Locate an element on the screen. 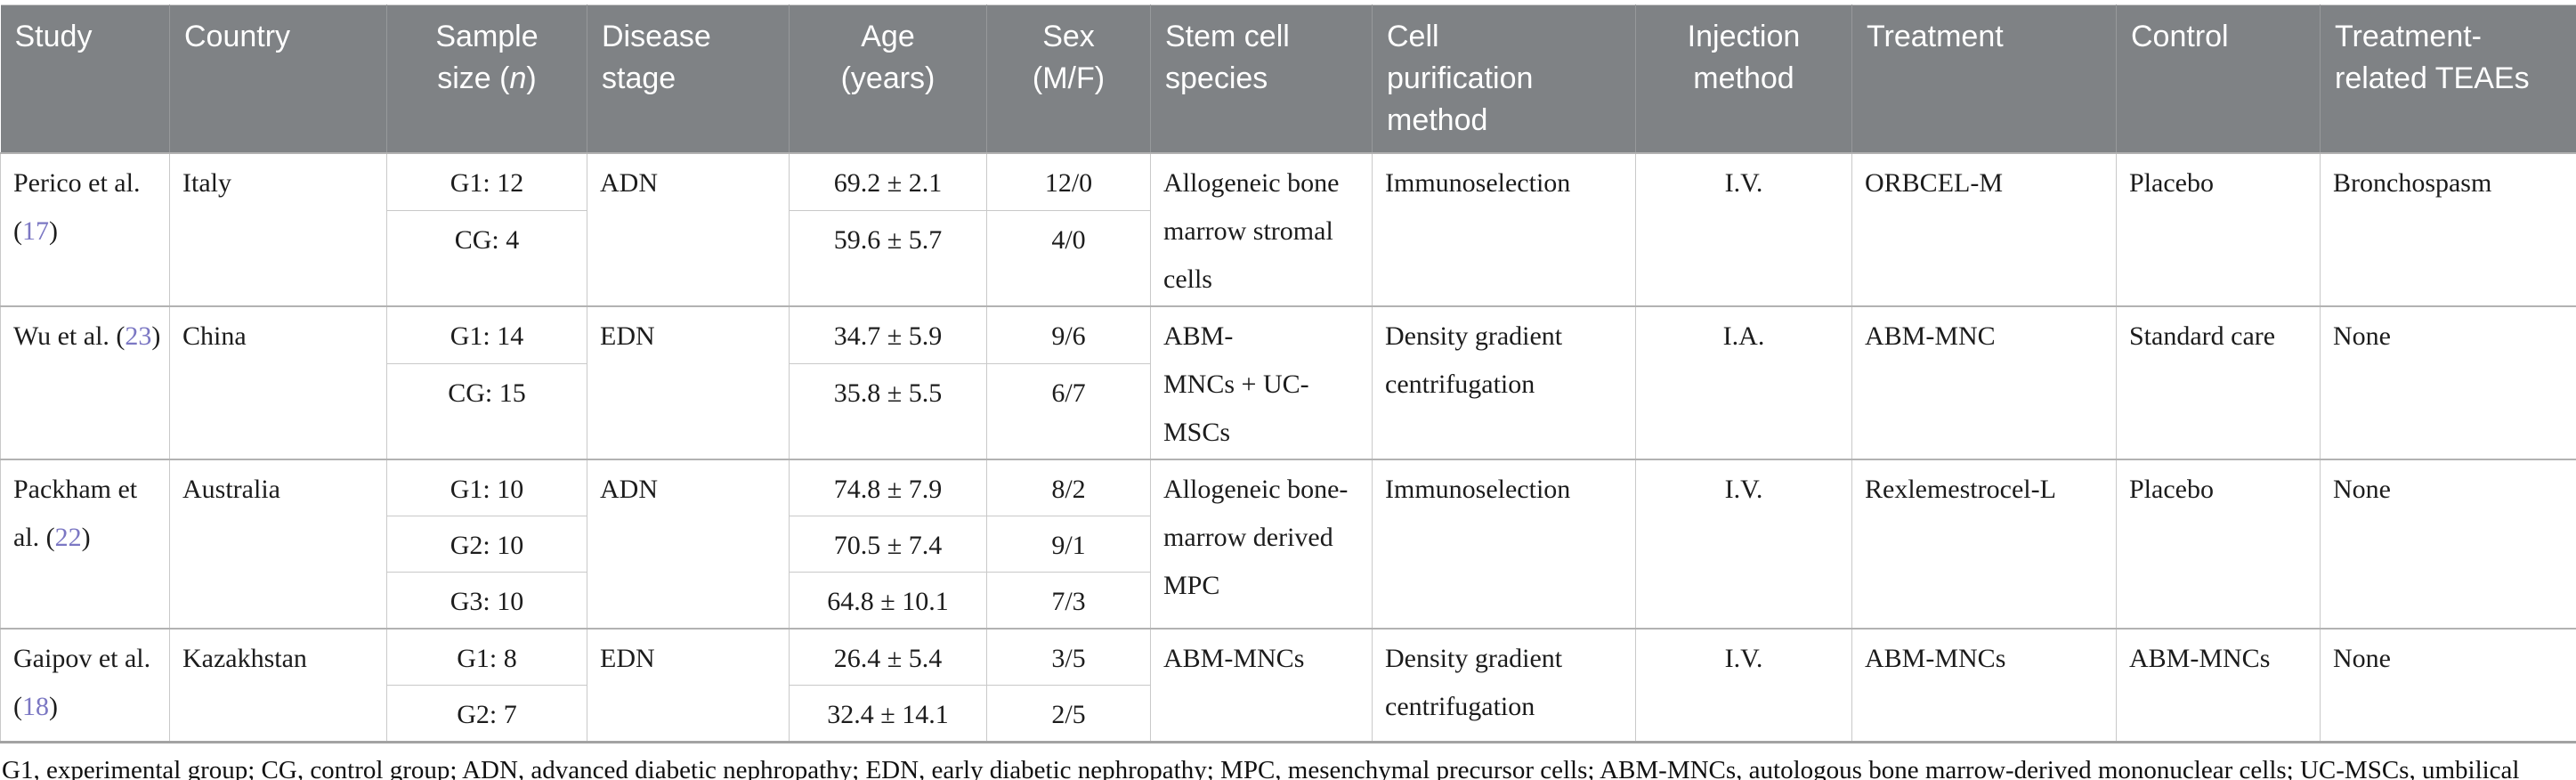 The image size is (2576, 780). col-header-purification: Cell purification method is located at coordinates (1504, 79).